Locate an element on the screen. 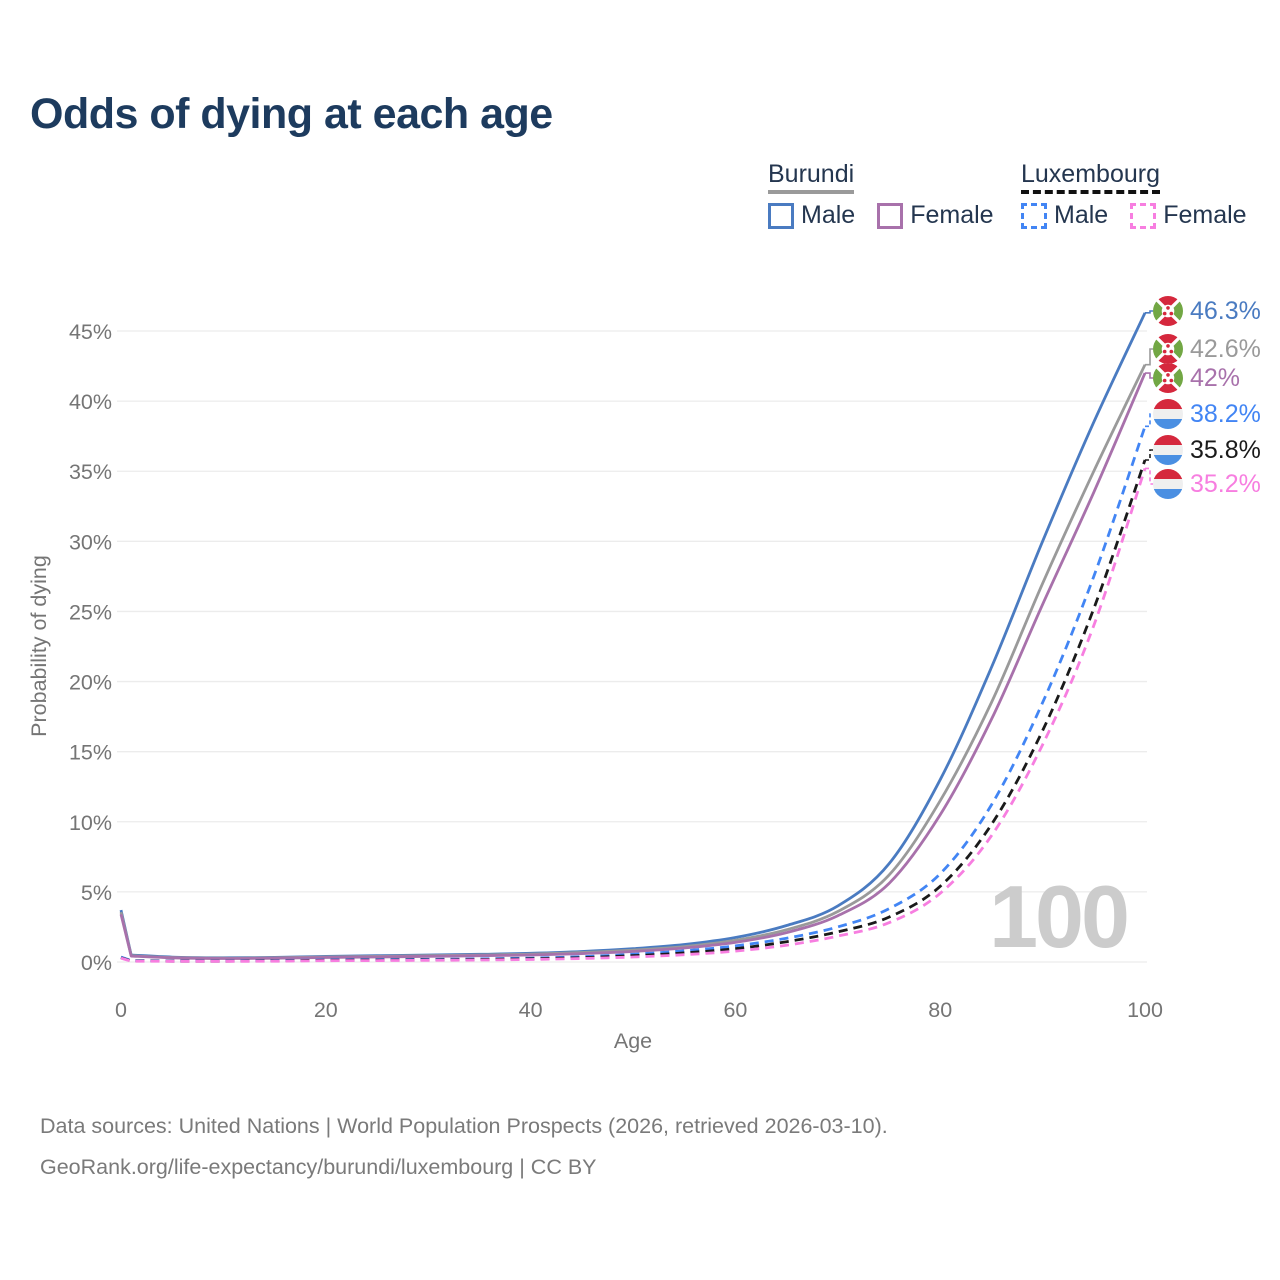 The image size is (1280, 1280). end-label-value: 46.3% is located at coordinates (1225, 310).